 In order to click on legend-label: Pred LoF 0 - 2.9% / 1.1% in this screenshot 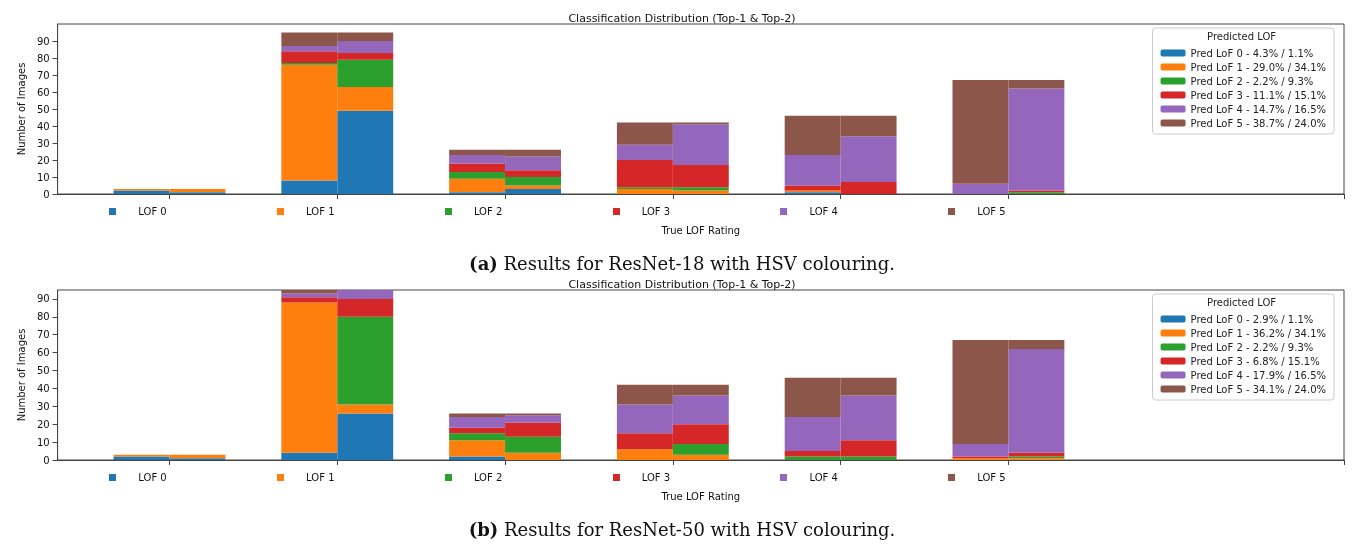, I will do `click(1252, 319)`.